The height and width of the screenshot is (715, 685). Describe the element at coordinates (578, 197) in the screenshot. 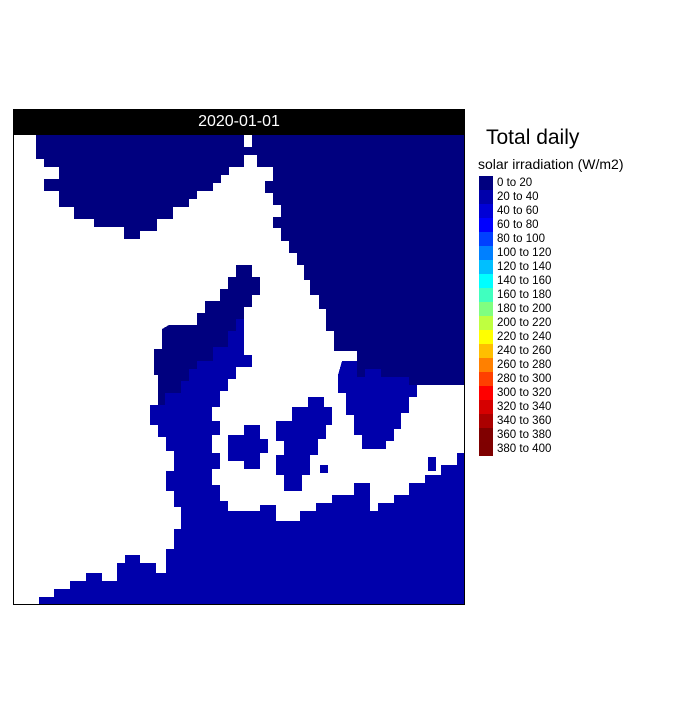

I see `legend-item: 20 to 40` at that location.